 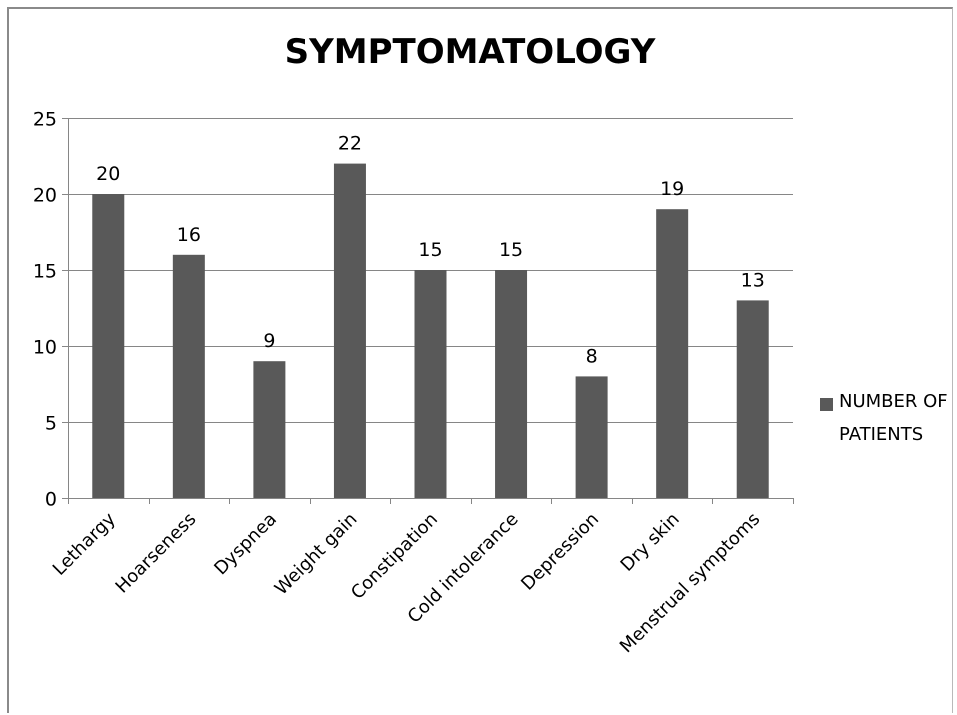 I want to click on y-tick-label: 15, so click(x=45, y=272).